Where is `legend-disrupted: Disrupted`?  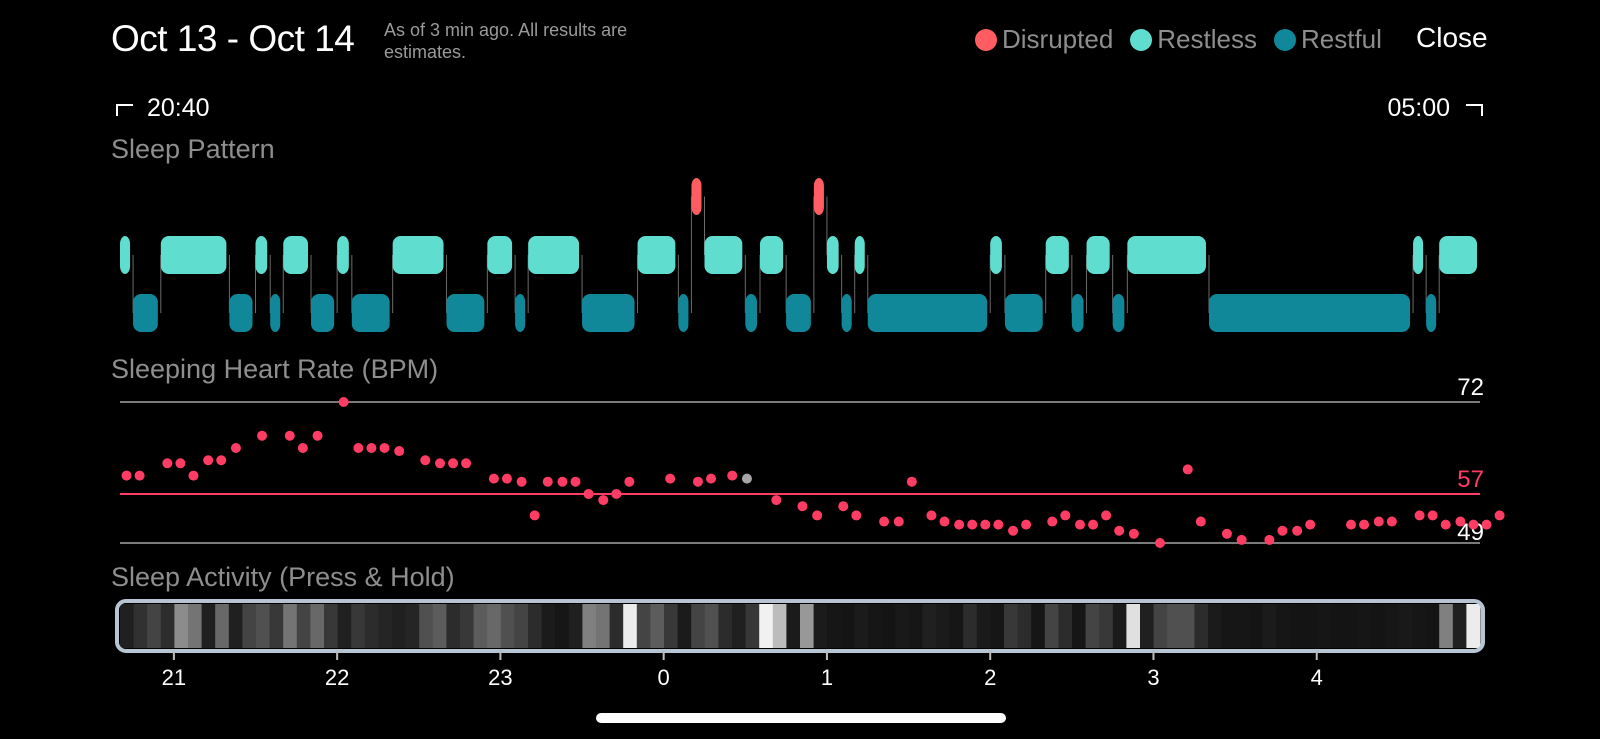
legend-disrupted: Disrupted is located at coordinates (1044, 39).